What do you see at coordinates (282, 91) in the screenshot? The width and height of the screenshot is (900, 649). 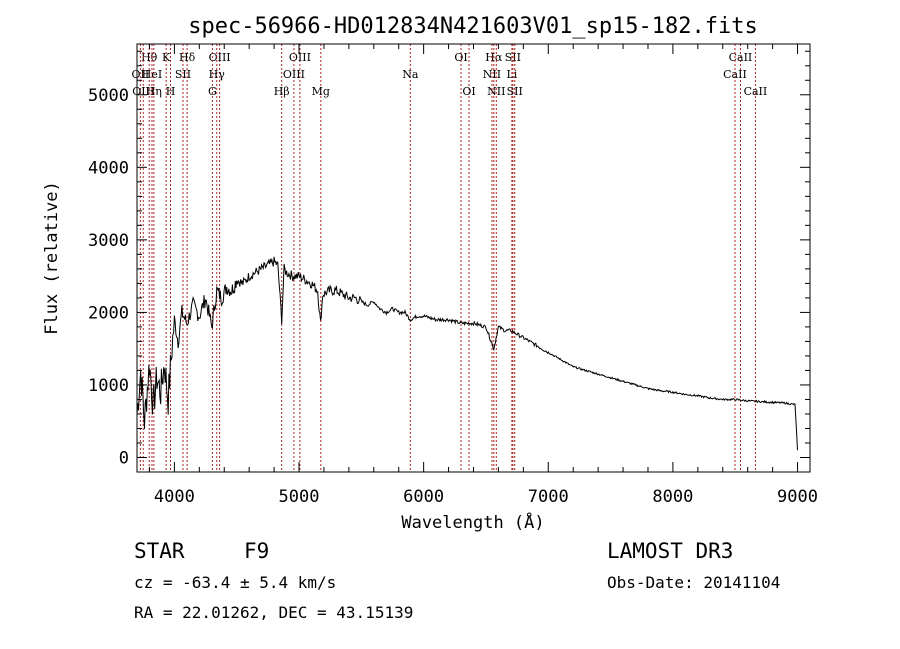 I see `line-label: Hβ` at bounding box center [282, 91].